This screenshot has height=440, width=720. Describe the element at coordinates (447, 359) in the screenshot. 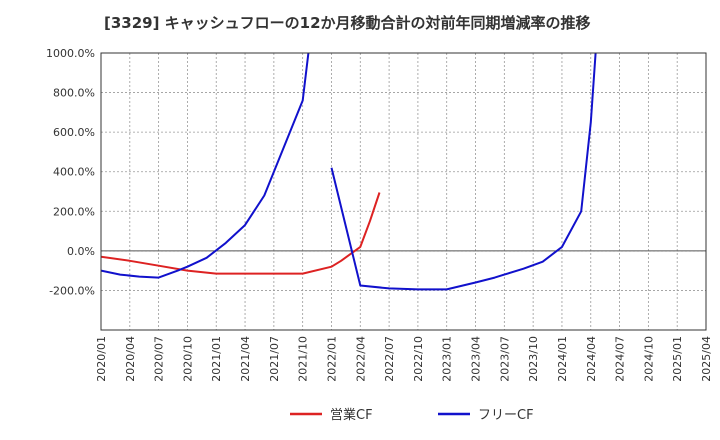

I see `x-tick-label: 2023/01` at that location.